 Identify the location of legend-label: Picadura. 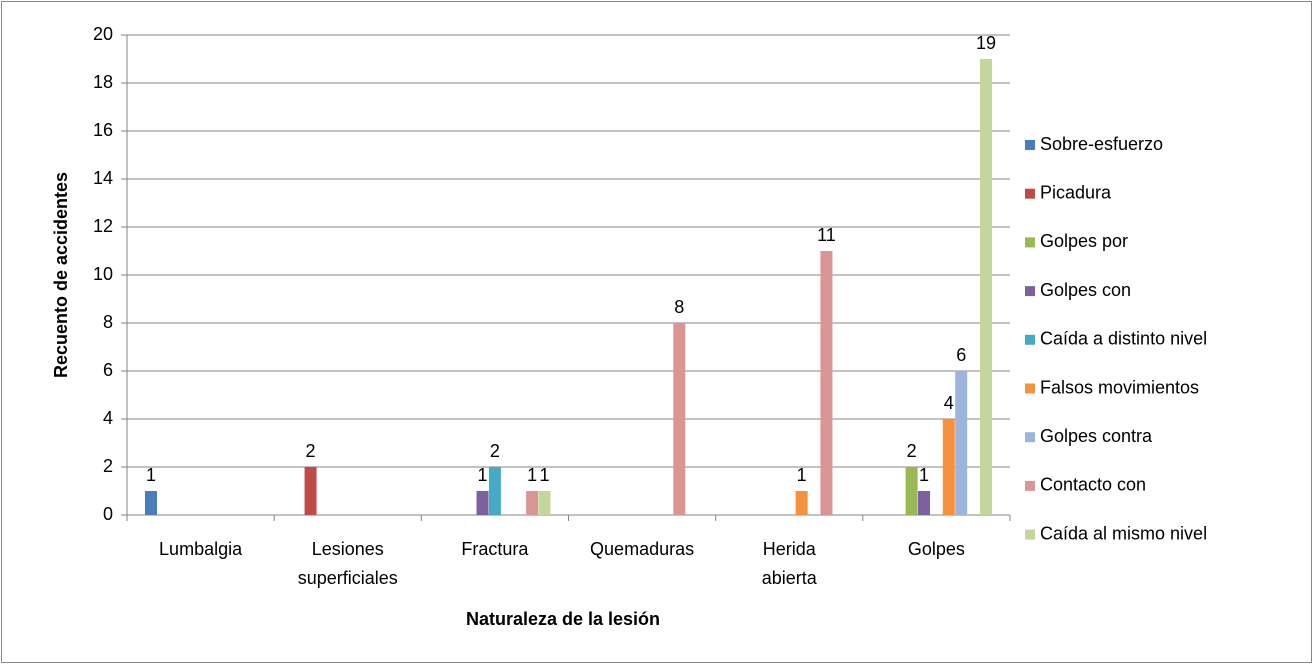
(1076, 192).